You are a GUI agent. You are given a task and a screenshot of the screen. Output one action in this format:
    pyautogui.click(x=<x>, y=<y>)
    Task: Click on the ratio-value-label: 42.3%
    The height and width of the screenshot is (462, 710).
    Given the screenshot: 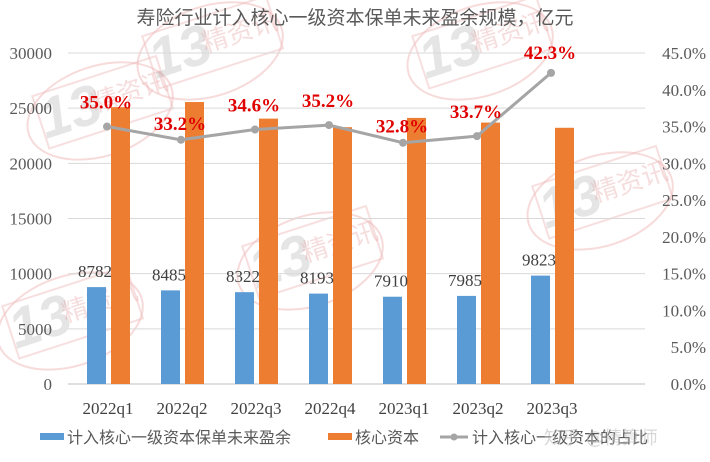 What is the action you would take?
    pyautogui.click(x=550, y=53)
    